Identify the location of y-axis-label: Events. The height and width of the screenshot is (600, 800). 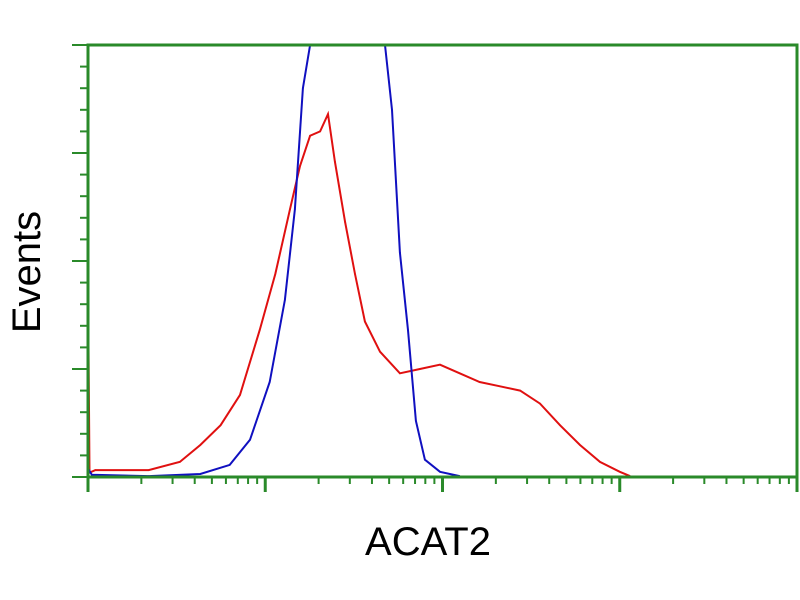
(27, 272).